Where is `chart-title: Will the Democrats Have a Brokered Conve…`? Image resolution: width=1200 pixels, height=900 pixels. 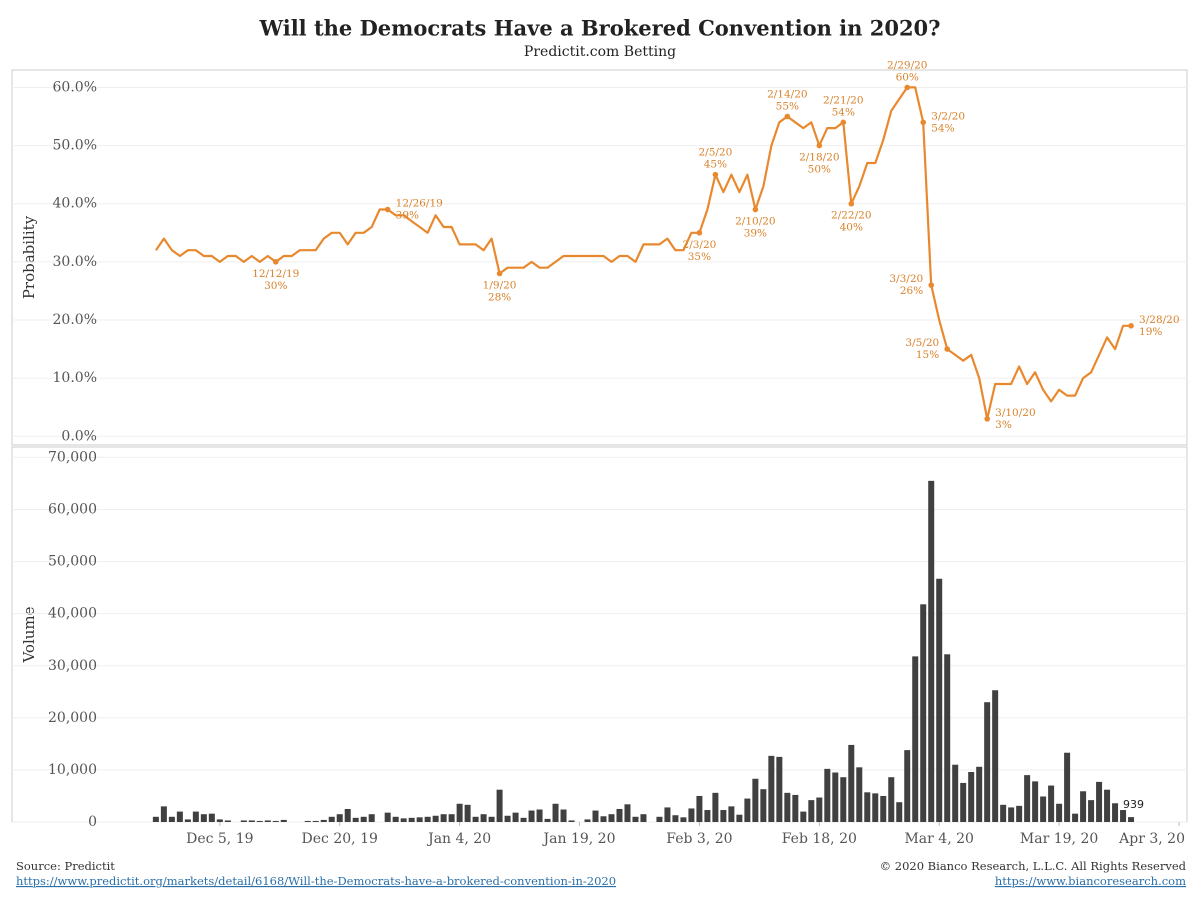 chart-title: Will the Democrats Have a Brokered Conve… is located at coordinates (600, 28).